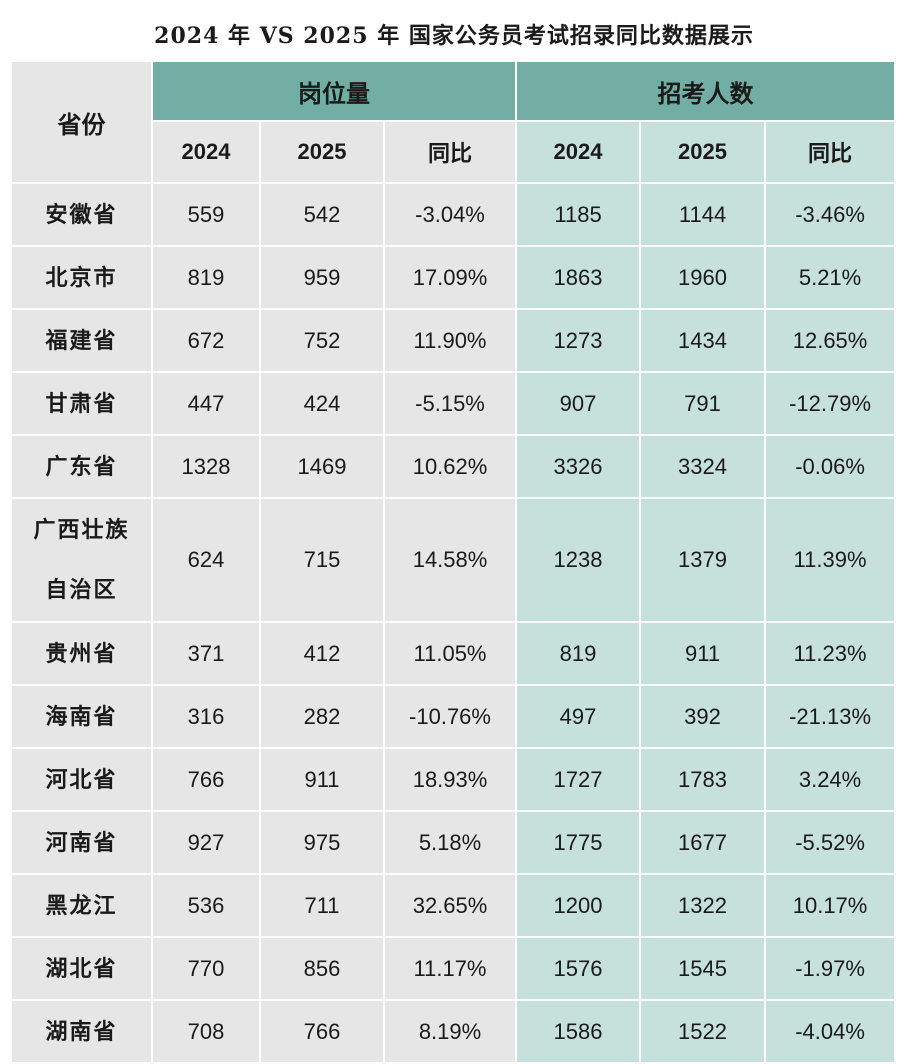 The height and width of the screenshot is (1064, 908). What do you see at coordinates (82, 341) in the screenshot?
I see `province-cell: 福建省` at bounding box center [82, 341].